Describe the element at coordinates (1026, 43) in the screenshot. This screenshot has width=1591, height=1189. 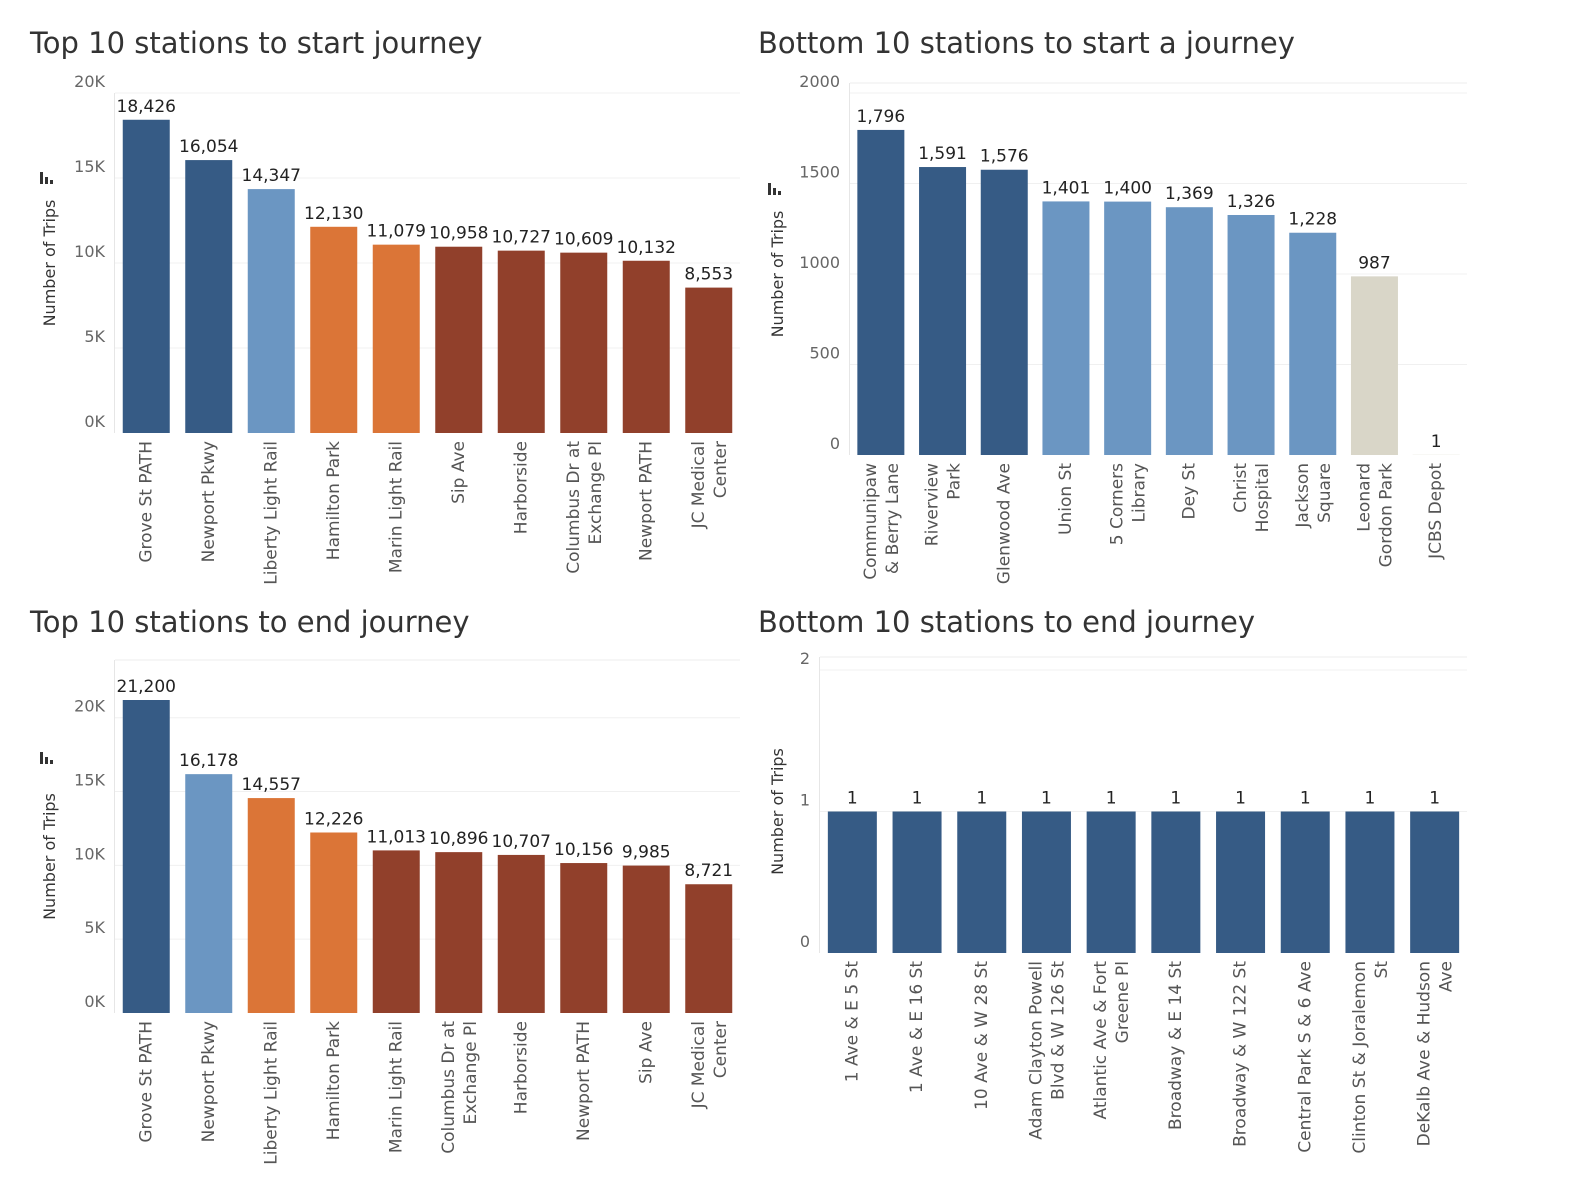
I see `chart-title: Bottom 10 stations to start a journey` at that location.